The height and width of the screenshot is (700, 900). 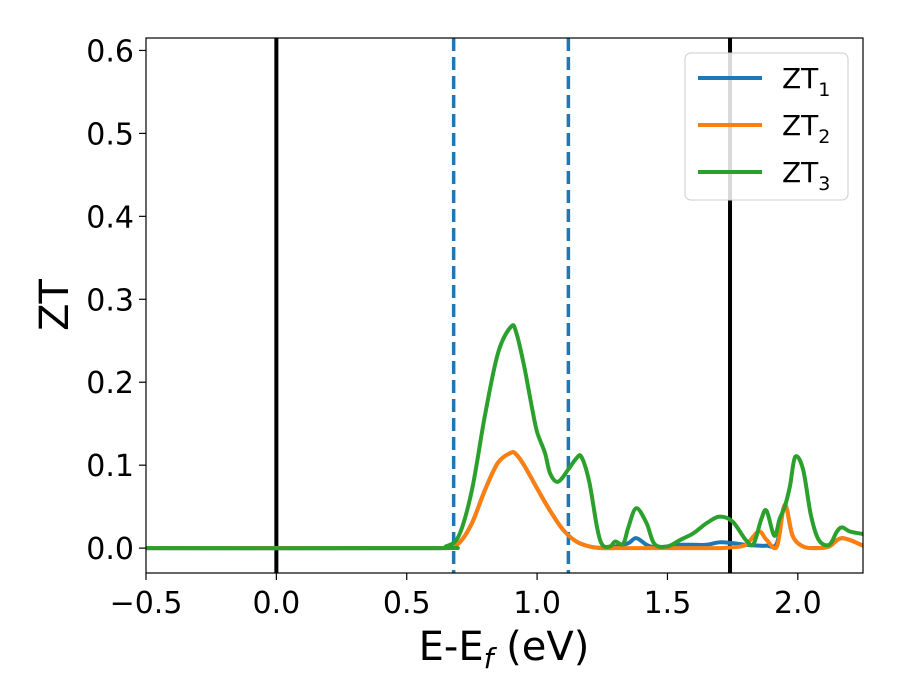 I want to click on y-axis-ticks: 0.0 0.1 0.2 0.3 0.4 0.5 0.6, so click(x=116, y=300).